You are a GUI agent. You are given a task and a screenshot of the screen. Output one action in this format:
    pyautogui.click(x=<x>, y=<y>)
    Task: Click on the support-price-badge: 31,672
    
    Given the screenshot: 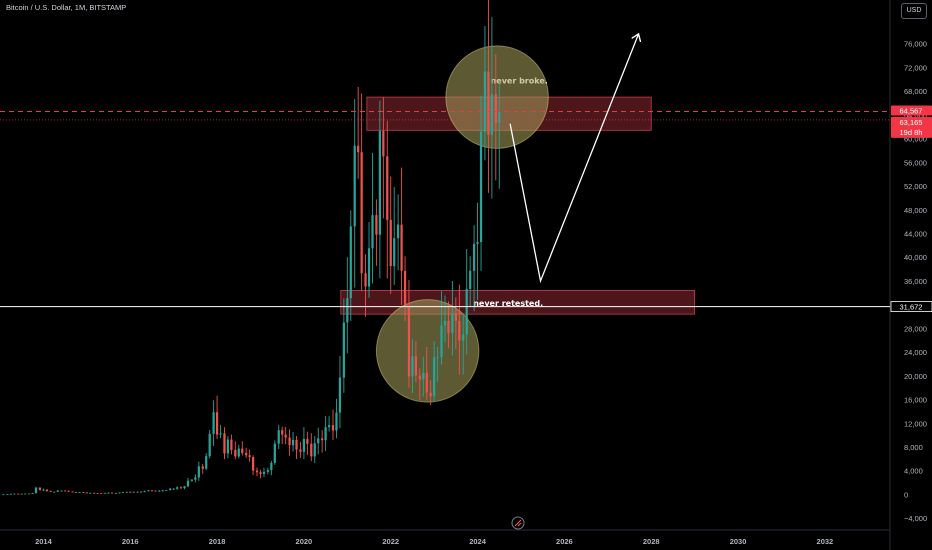 What is the action you would take?
    pyautogui.click(x=911, y=307)
    